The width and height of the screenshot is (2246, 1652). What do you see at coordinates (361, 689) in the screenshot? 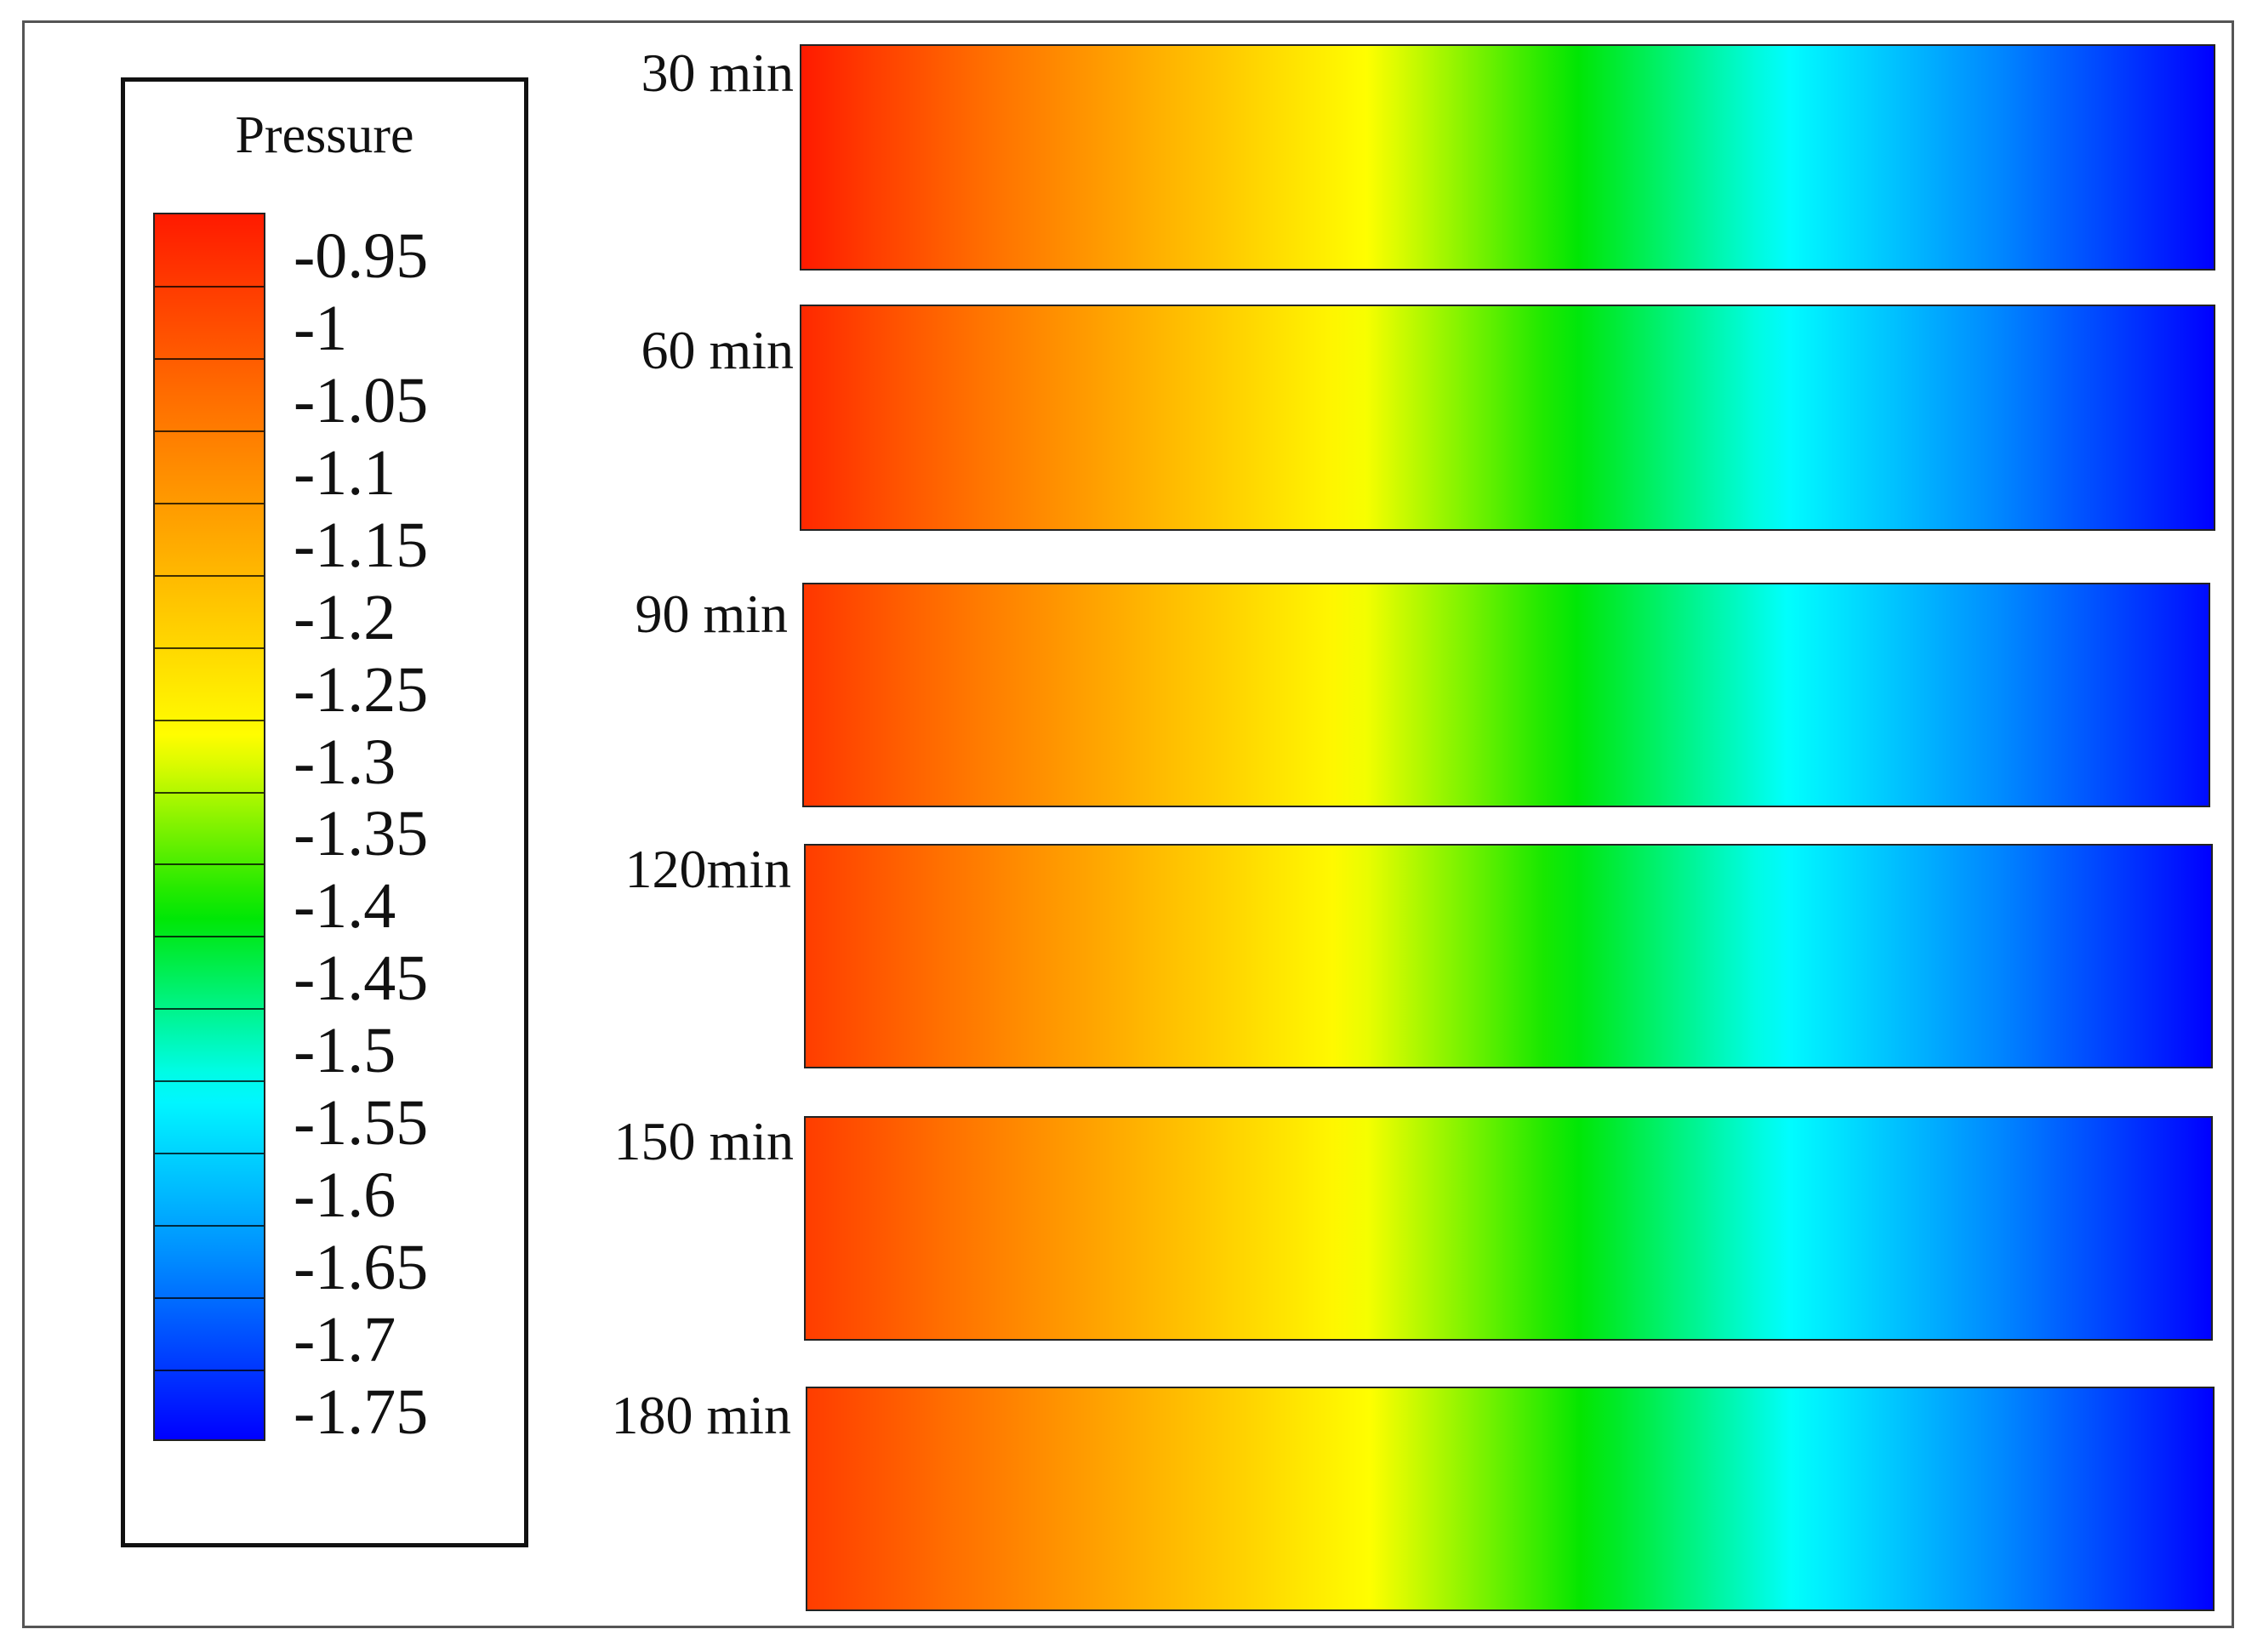
I see `colorbar-tick-label: -1.25` at bounding box center [361, 689].